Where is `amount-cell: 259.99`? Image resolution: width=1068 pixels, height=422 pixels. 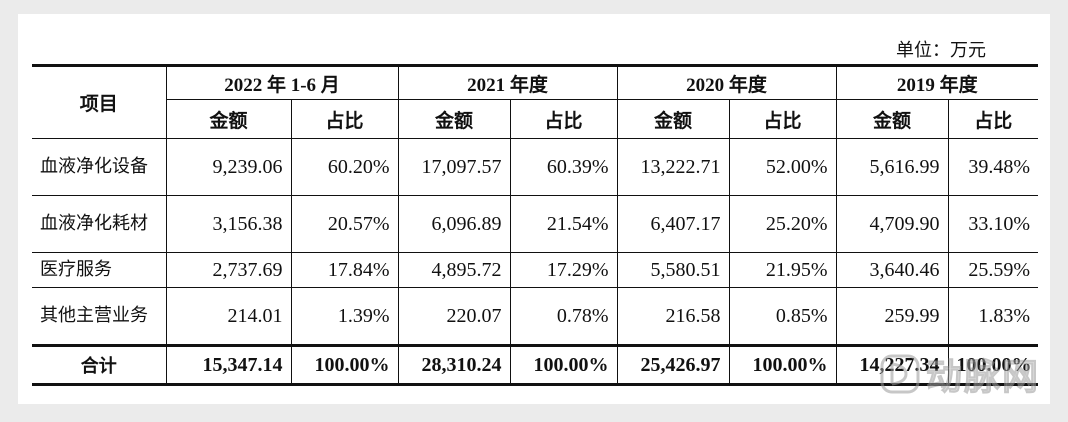 amount-cell: 259.99 is located at coordinates (892, 316).